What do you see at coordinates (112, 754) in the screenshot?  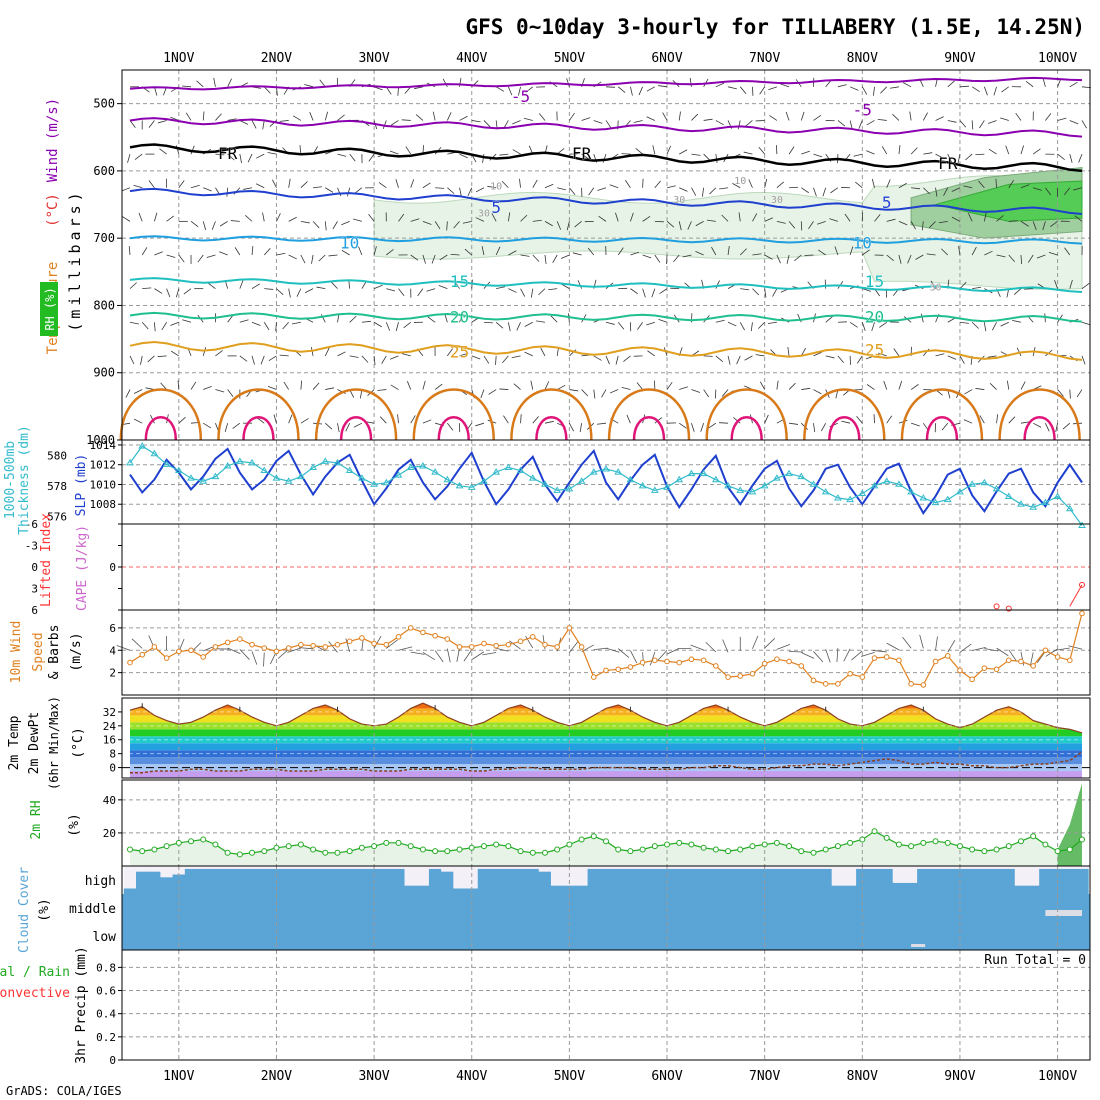 I see `temp-tick-label: 8` at bounding box center [112, 754].